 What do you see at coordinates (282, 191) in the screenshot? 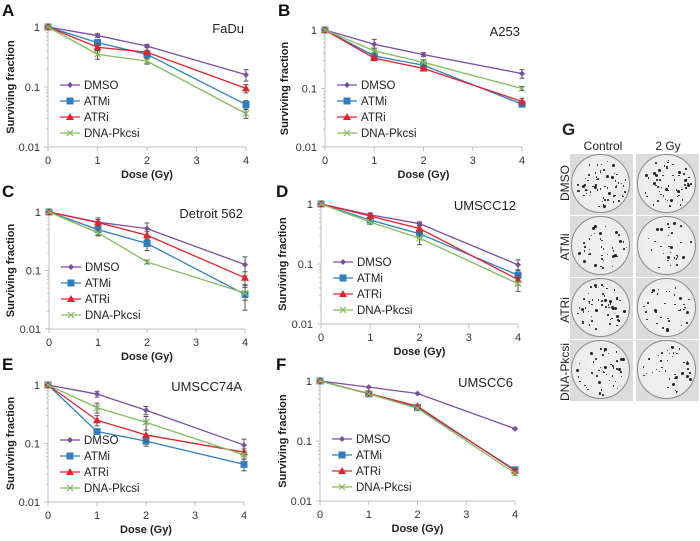
I see `panel-letter: D` at bounding box center [282, 191].